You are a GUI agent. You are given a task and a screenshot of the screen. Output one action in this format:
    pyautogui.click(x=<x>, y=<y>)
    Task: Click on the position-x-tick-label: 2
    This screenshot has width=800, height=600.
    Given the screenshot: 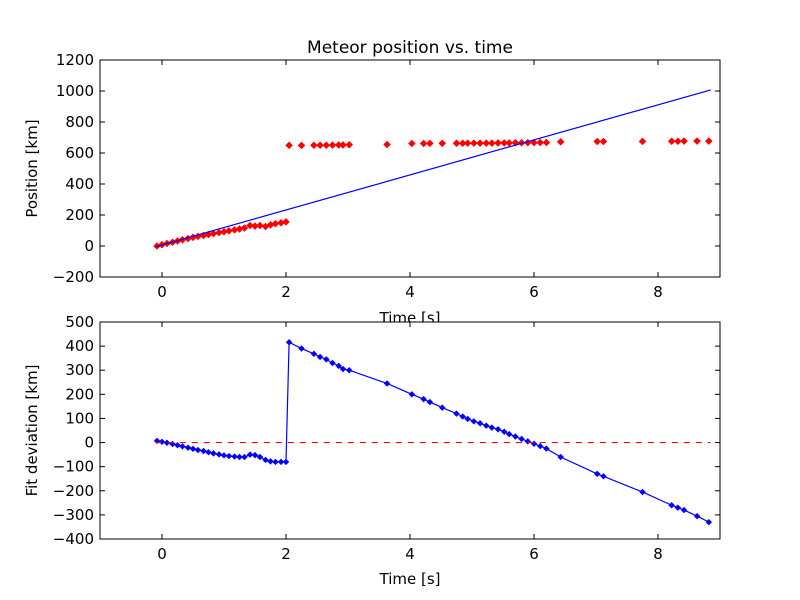 What is the action you would take?
    pyautogui.click(x=286, y=292)
    